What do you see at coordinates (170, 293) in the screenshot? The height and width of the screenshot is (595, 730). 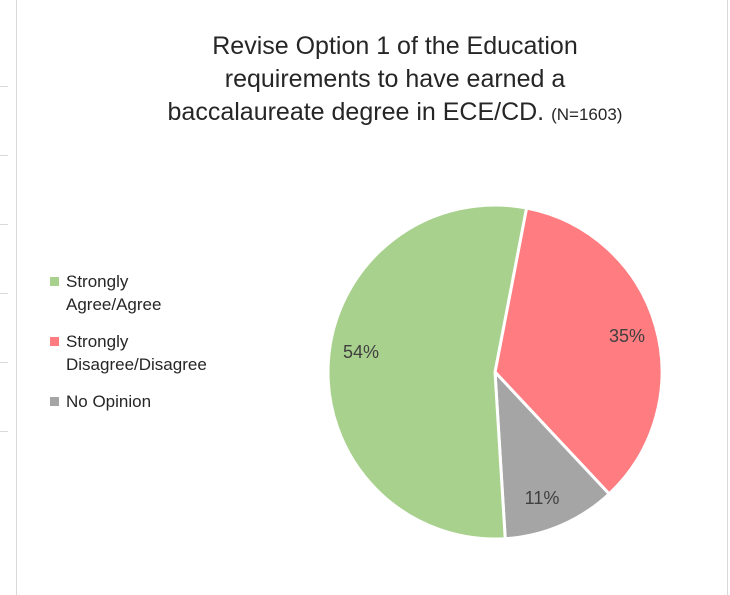 I see `legend-item-agree: Strongly Agree/Agree` at bounding box center [170, 293].